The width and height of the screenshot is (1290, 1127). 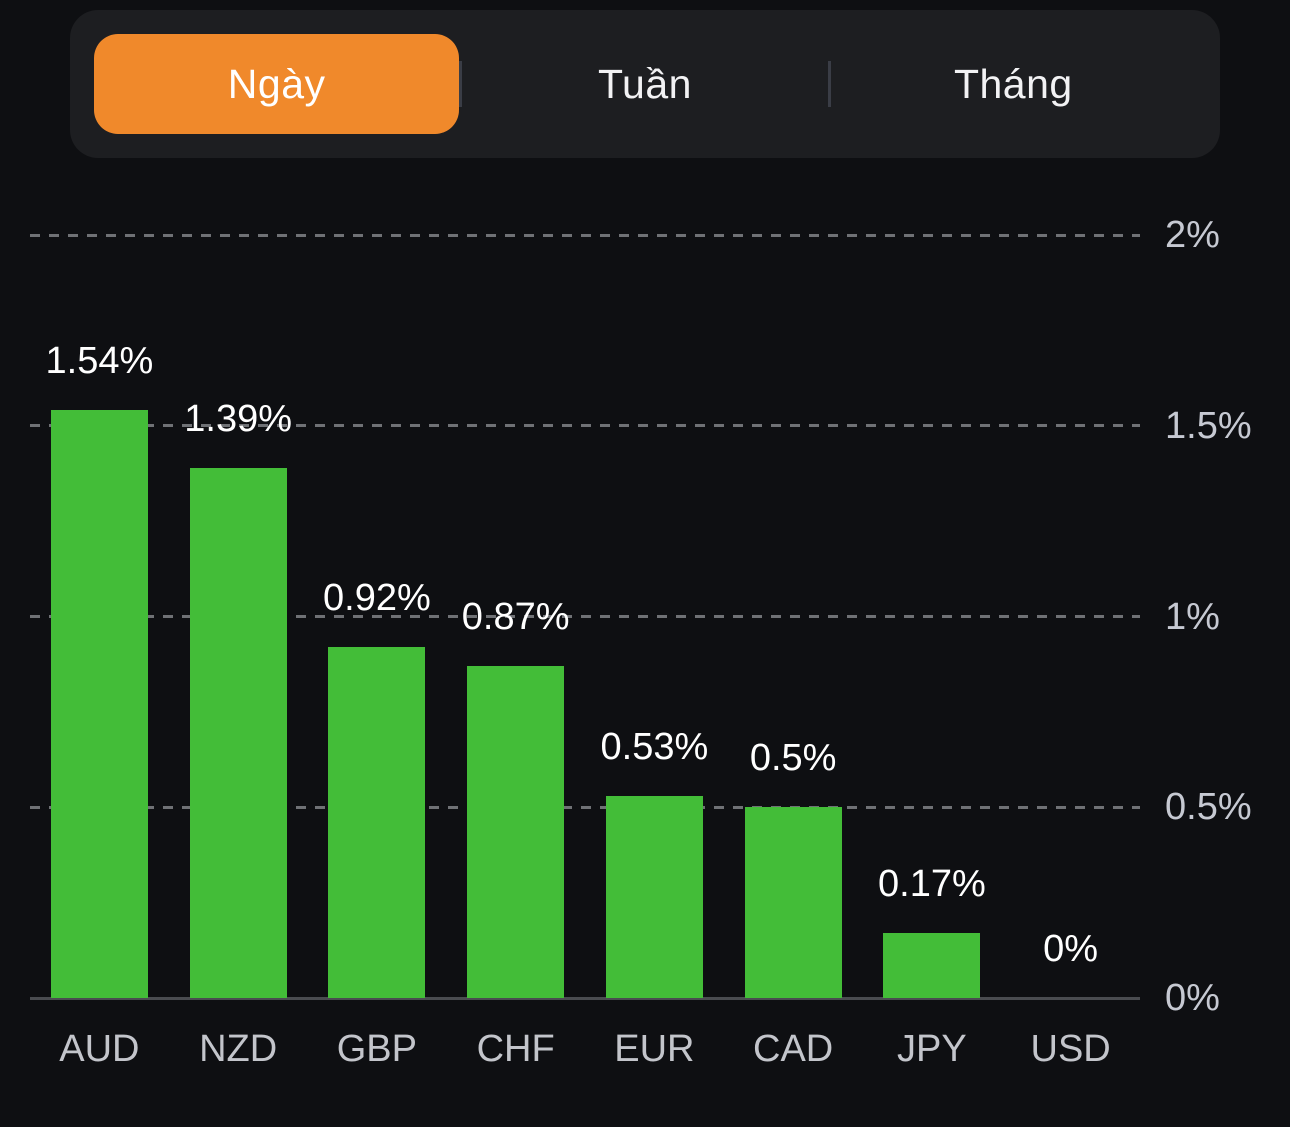 What do you see at coordinates (654, 746) in the screenshot?
I see `bar-value-label-EUR: 0.53%` at bounding box center [654, 746].